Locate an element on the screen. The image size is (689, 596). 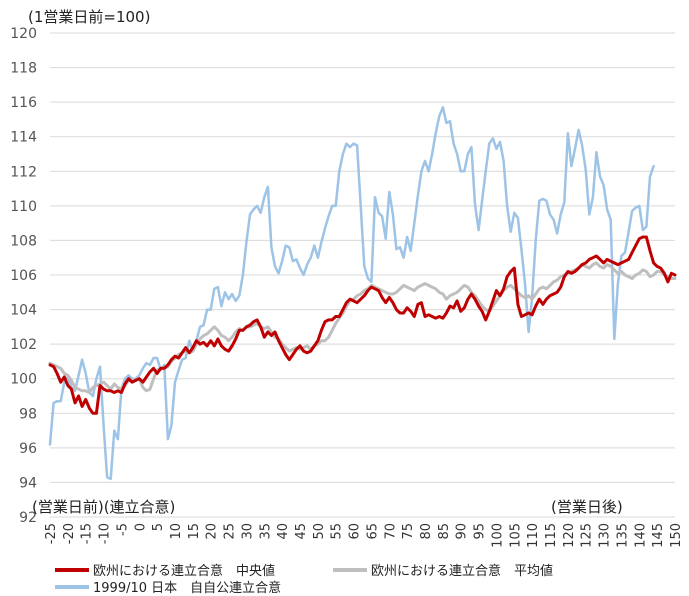
y-tick-label: 106 is located at coordinates (23, 276).